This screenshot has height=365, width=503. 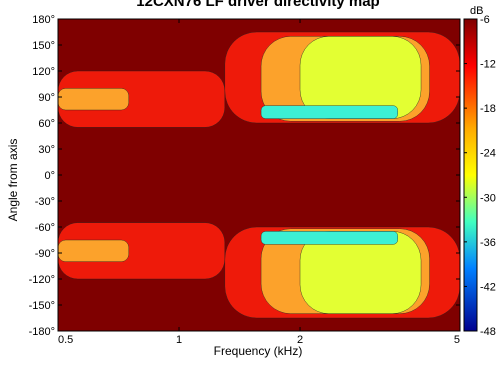 I want to click on colorbar: -6 -12 -18 -24 -30 -36 -42 -48, so click(x=479, y=176).